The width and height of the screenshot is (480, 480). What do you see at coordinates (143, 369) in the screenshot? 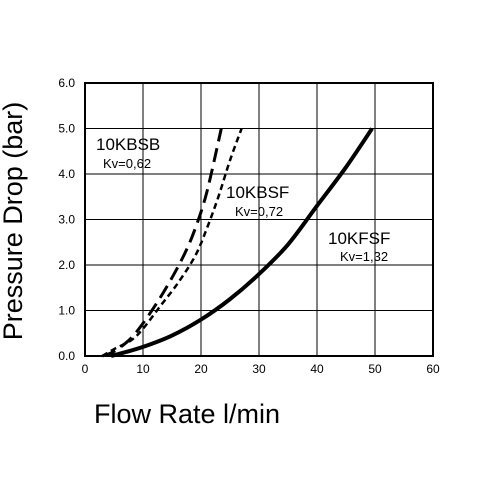
I see `x-tick-label: 10` at bounding box center [143, 369].